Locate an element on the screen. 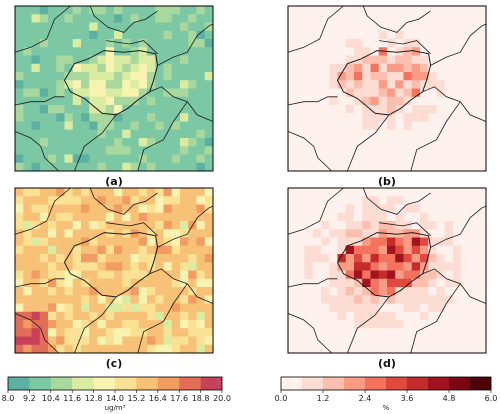 This screenshot has width=500, height=414. colorbar-tick-label: 3.6 is located at coordinates (407, 398).